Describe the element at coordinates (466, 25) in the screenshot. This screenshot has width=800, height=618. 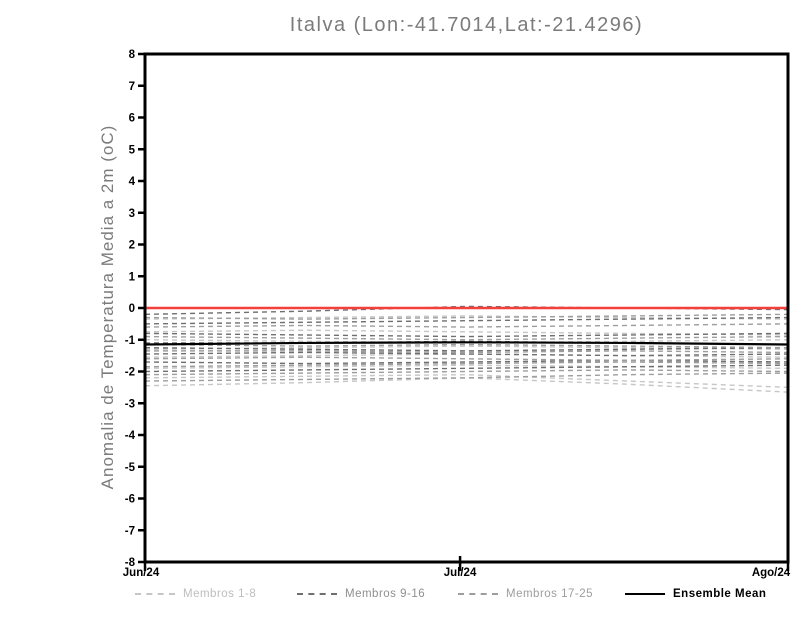
I see `chart-title: Italva (Lon:-41.7014,Lat:-21.4296)` at that location.